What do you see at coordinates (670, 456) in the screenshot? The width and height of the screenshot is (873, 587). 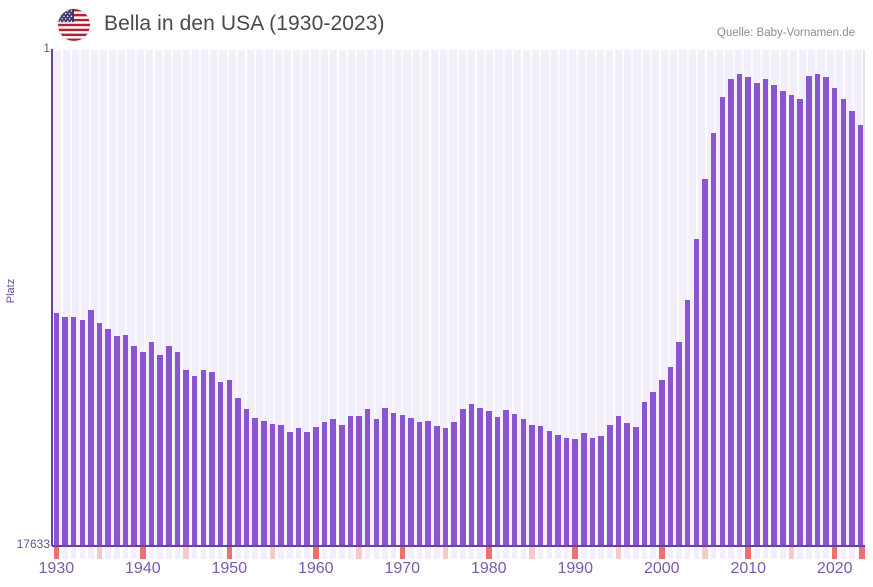 I see `bar-2001` at bounding box center [670, 456].